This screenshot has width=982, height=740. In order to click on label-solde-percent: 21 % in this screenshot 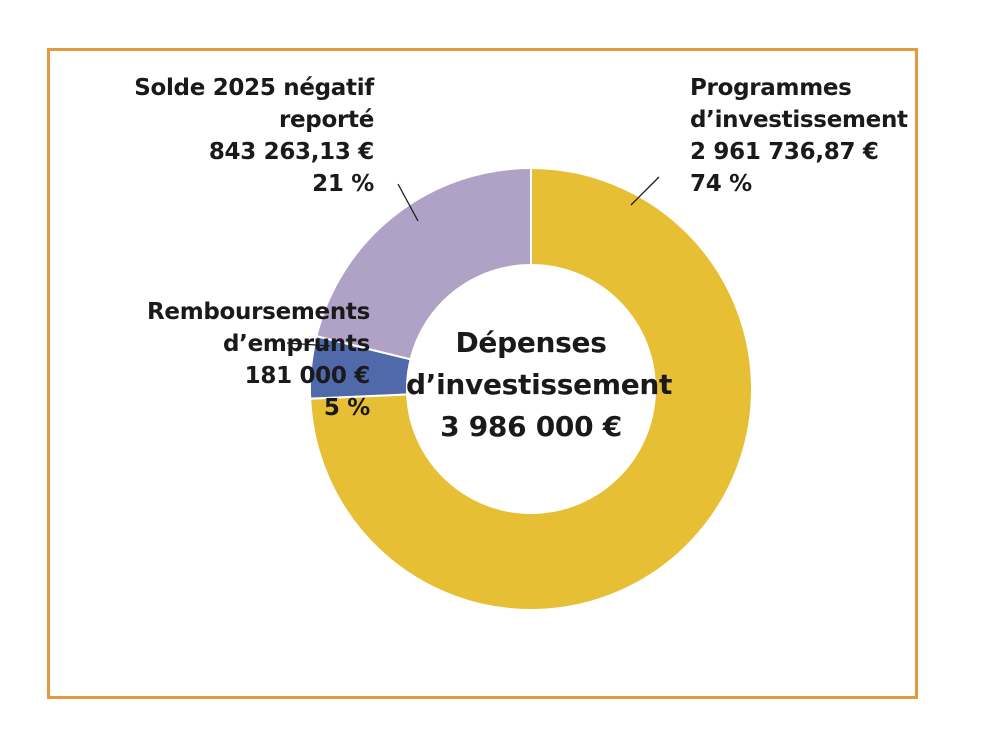, I will do `click(343, 184)`.